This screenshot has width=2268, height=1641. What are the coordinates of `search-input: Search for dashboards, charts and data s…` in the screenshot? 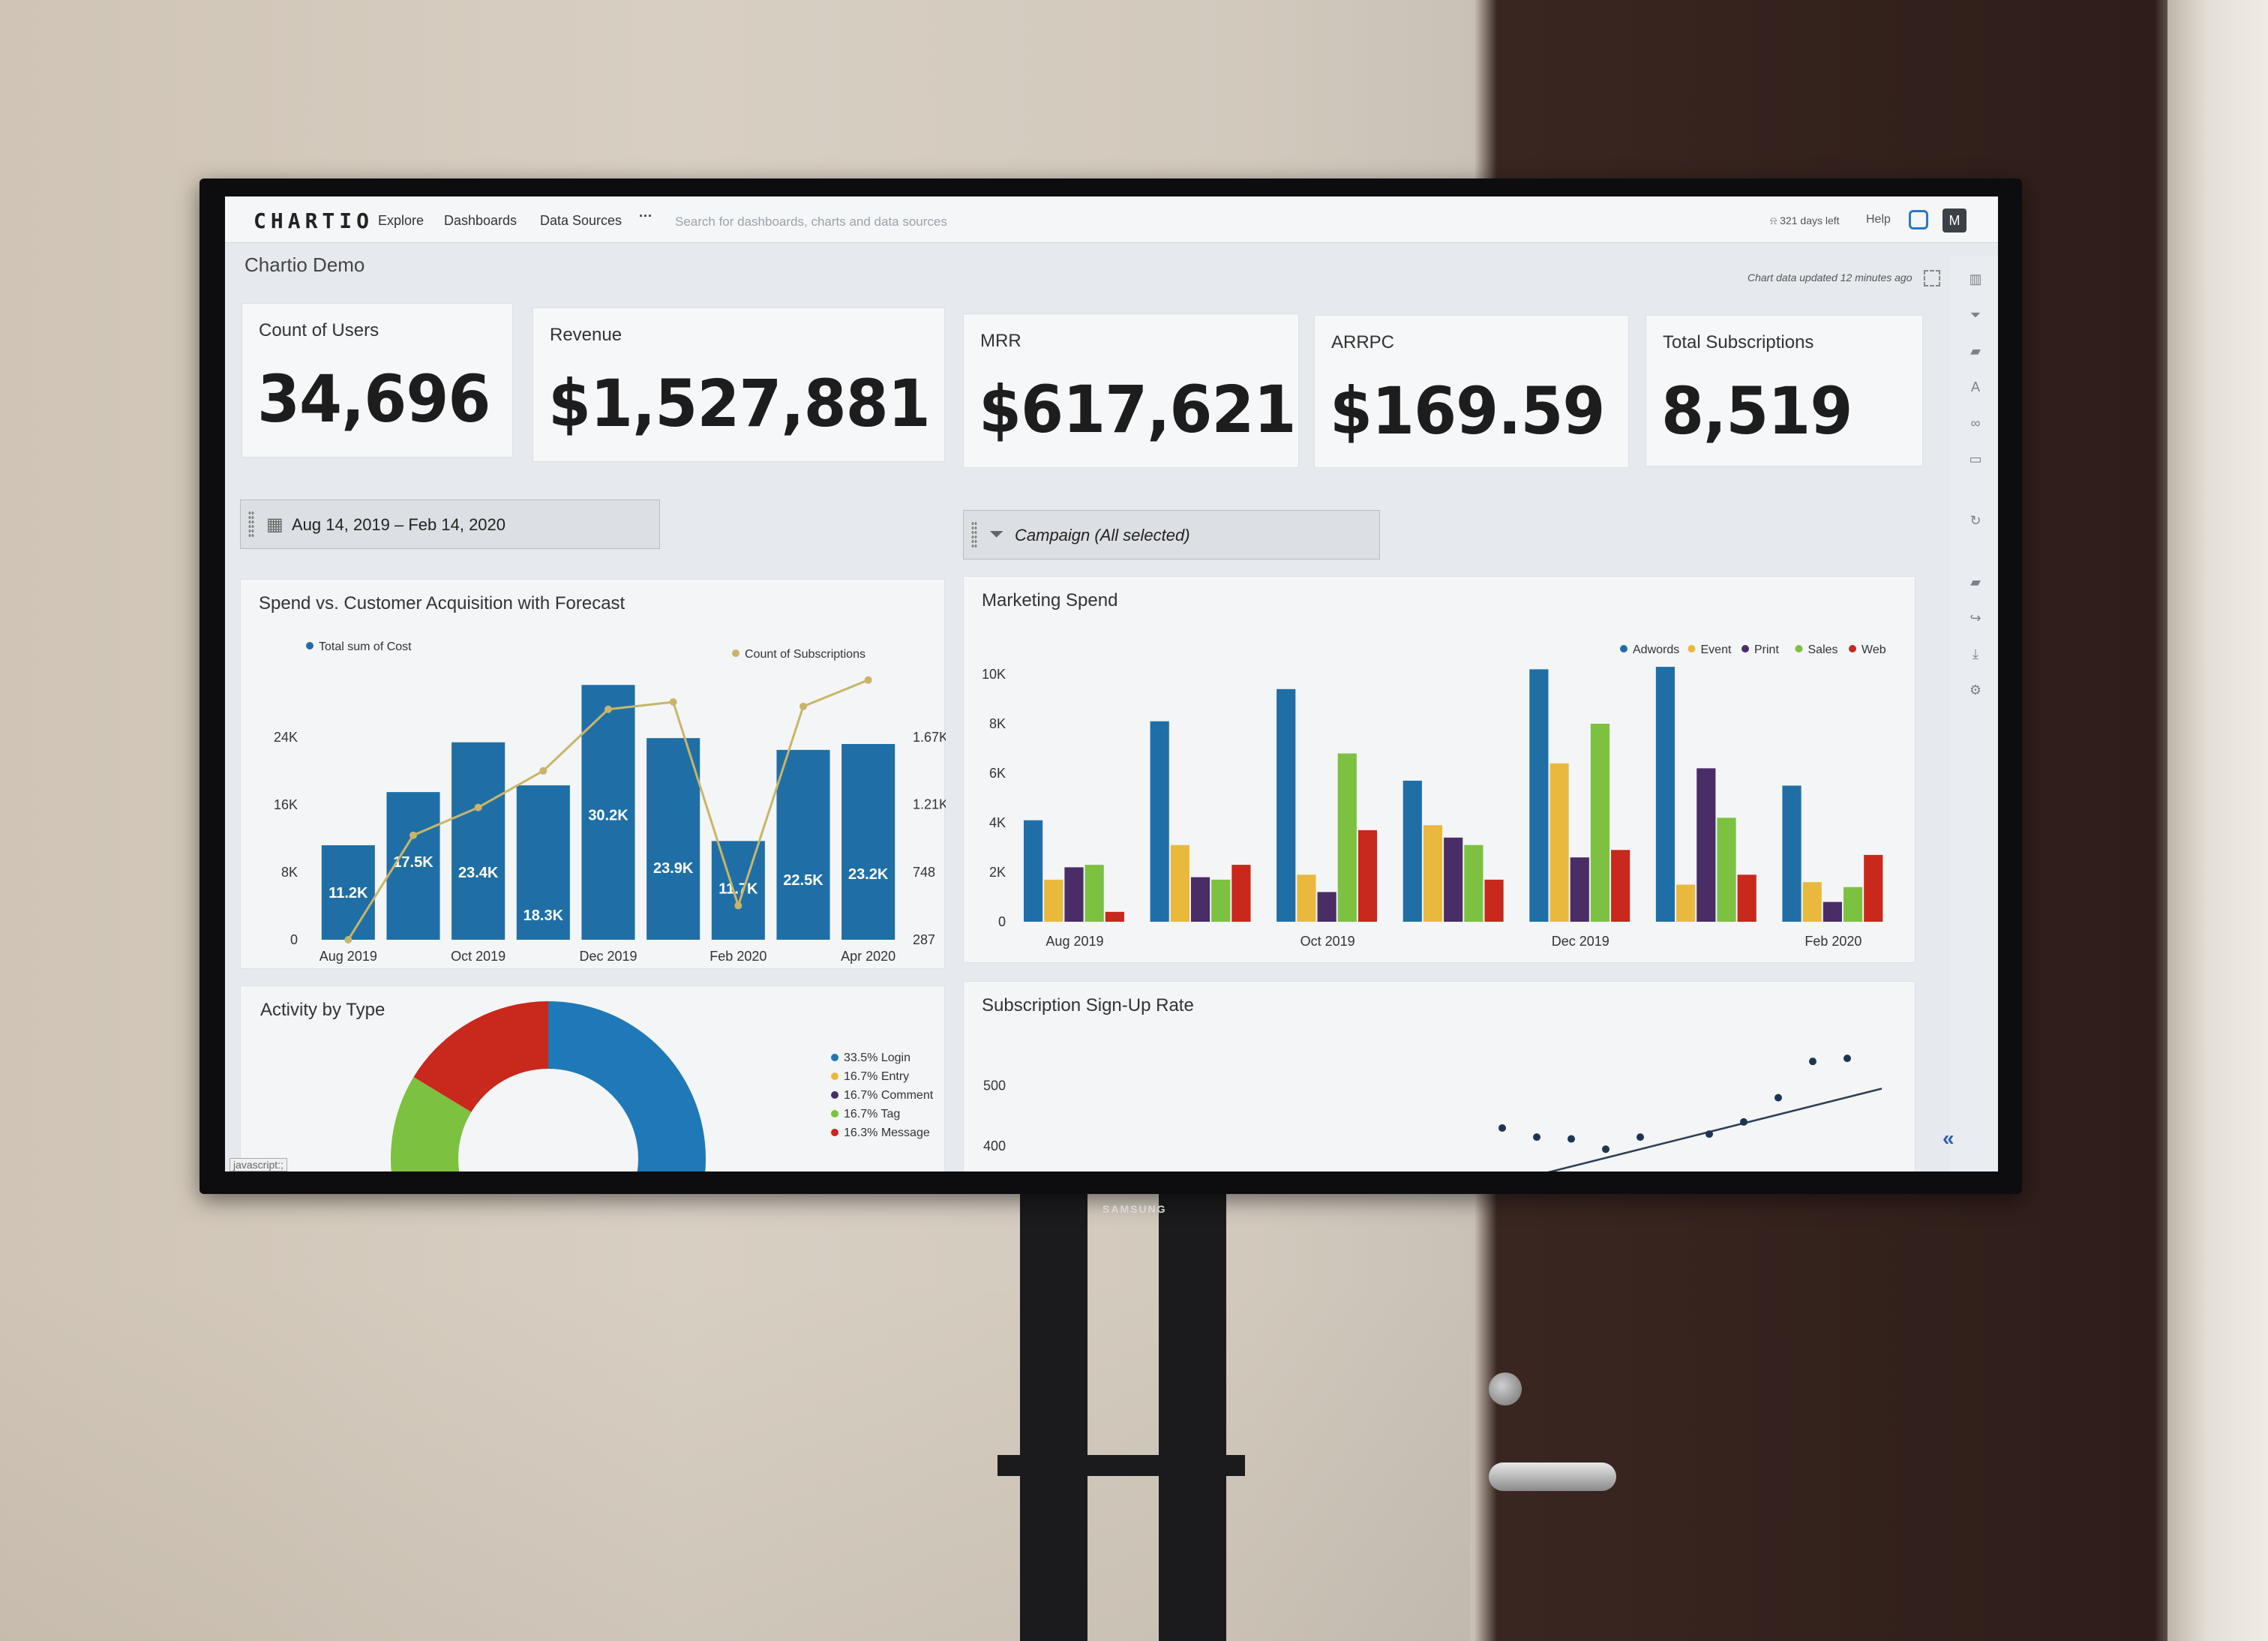 It's located at (811, 221).